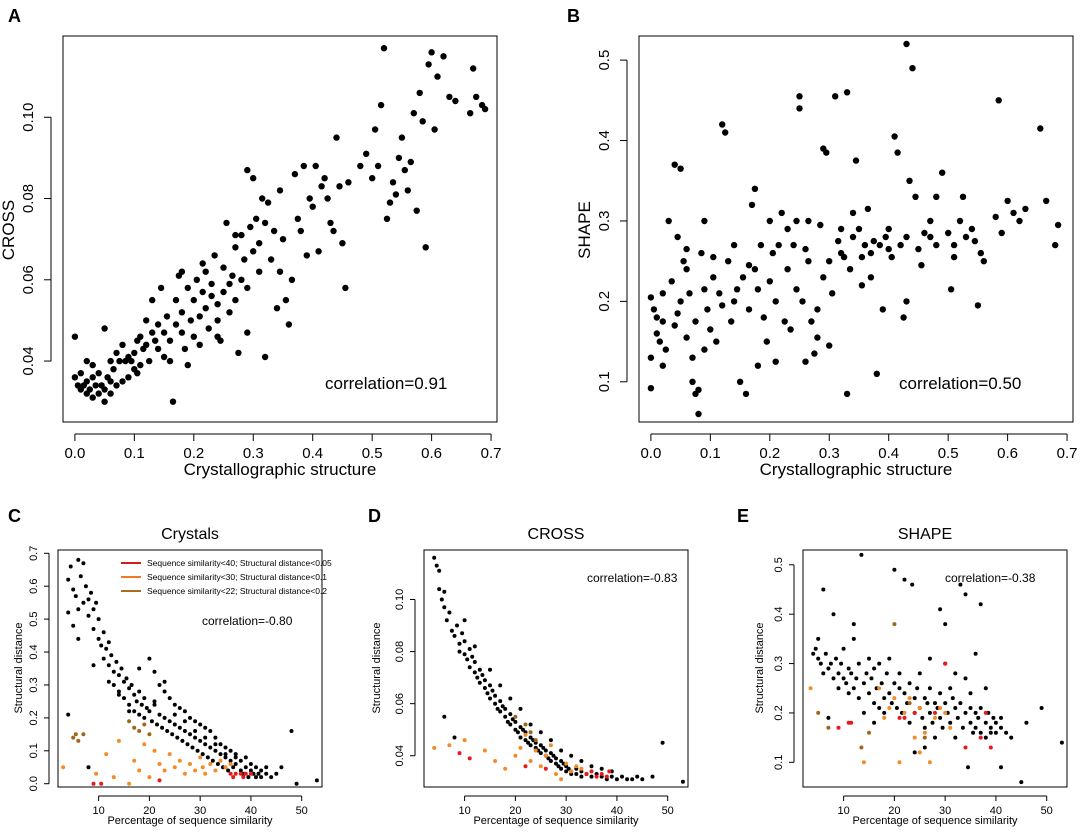  What do you see at coordinates (431, 453) in the screenshot?
I see `panel-a-x-tick-label: 0.6` at bounding box center [431, 453].